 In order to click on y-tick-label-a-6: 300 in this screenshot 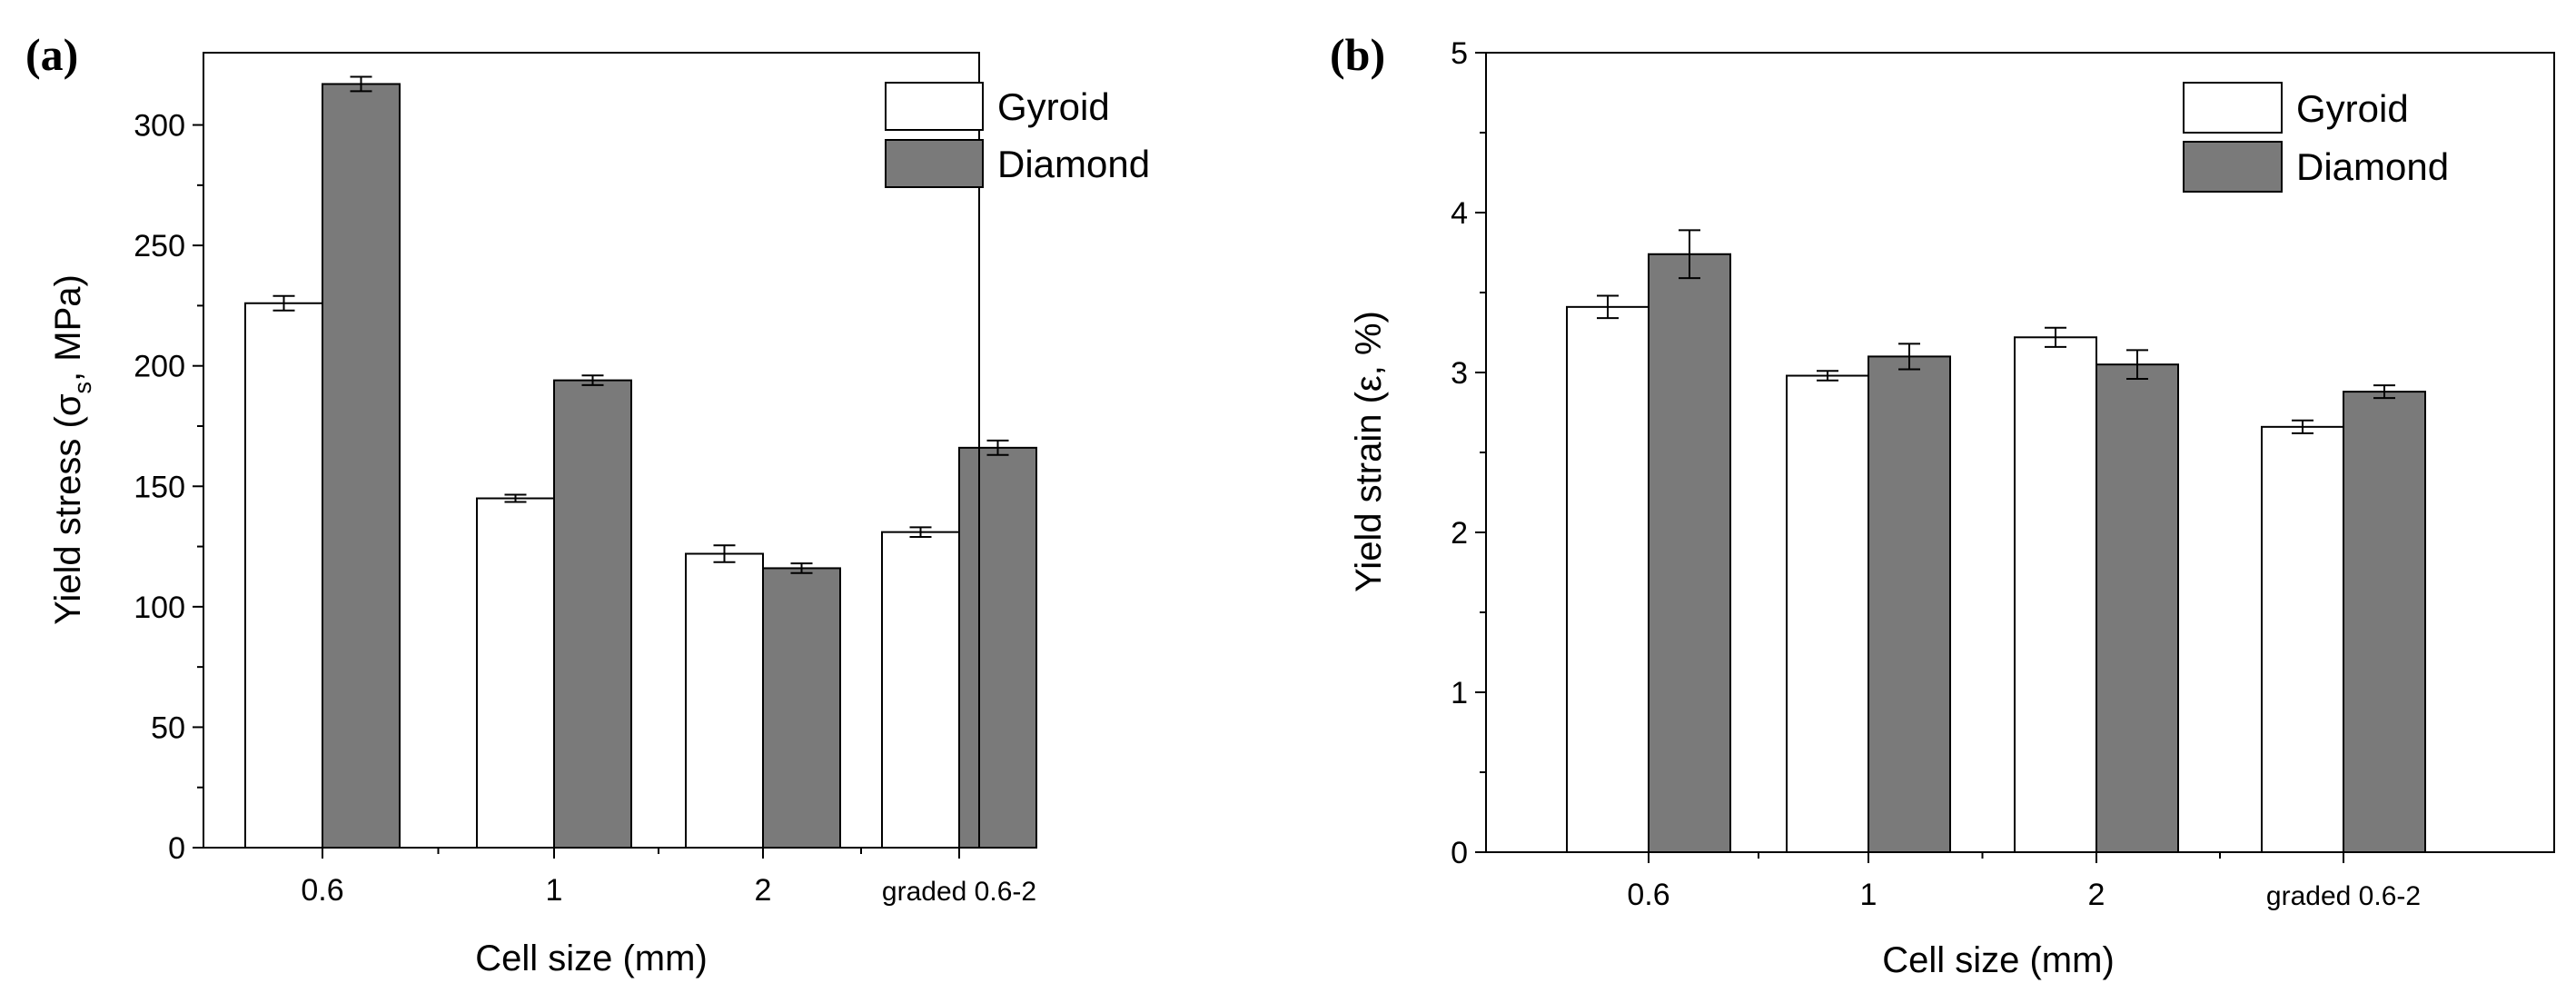, I will do `click(159, 126)`.